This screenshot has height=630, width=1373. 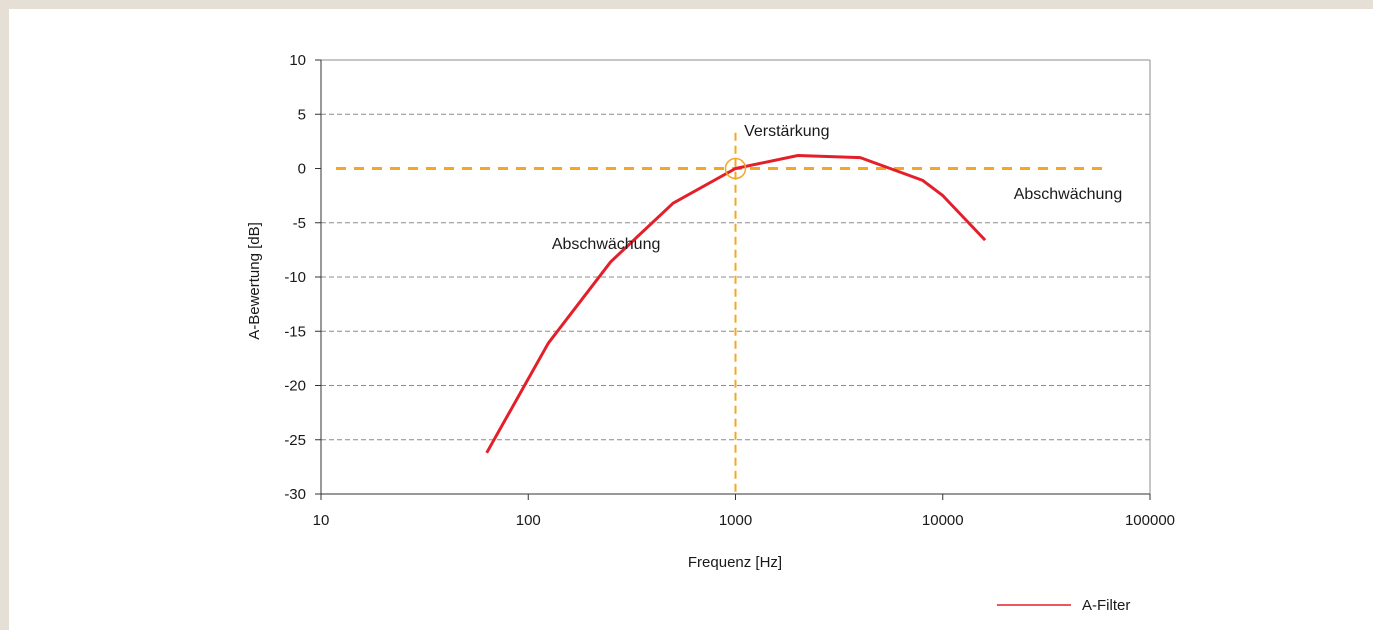 I want to click on x-tick-label: 10, so click(x=321, y=520).